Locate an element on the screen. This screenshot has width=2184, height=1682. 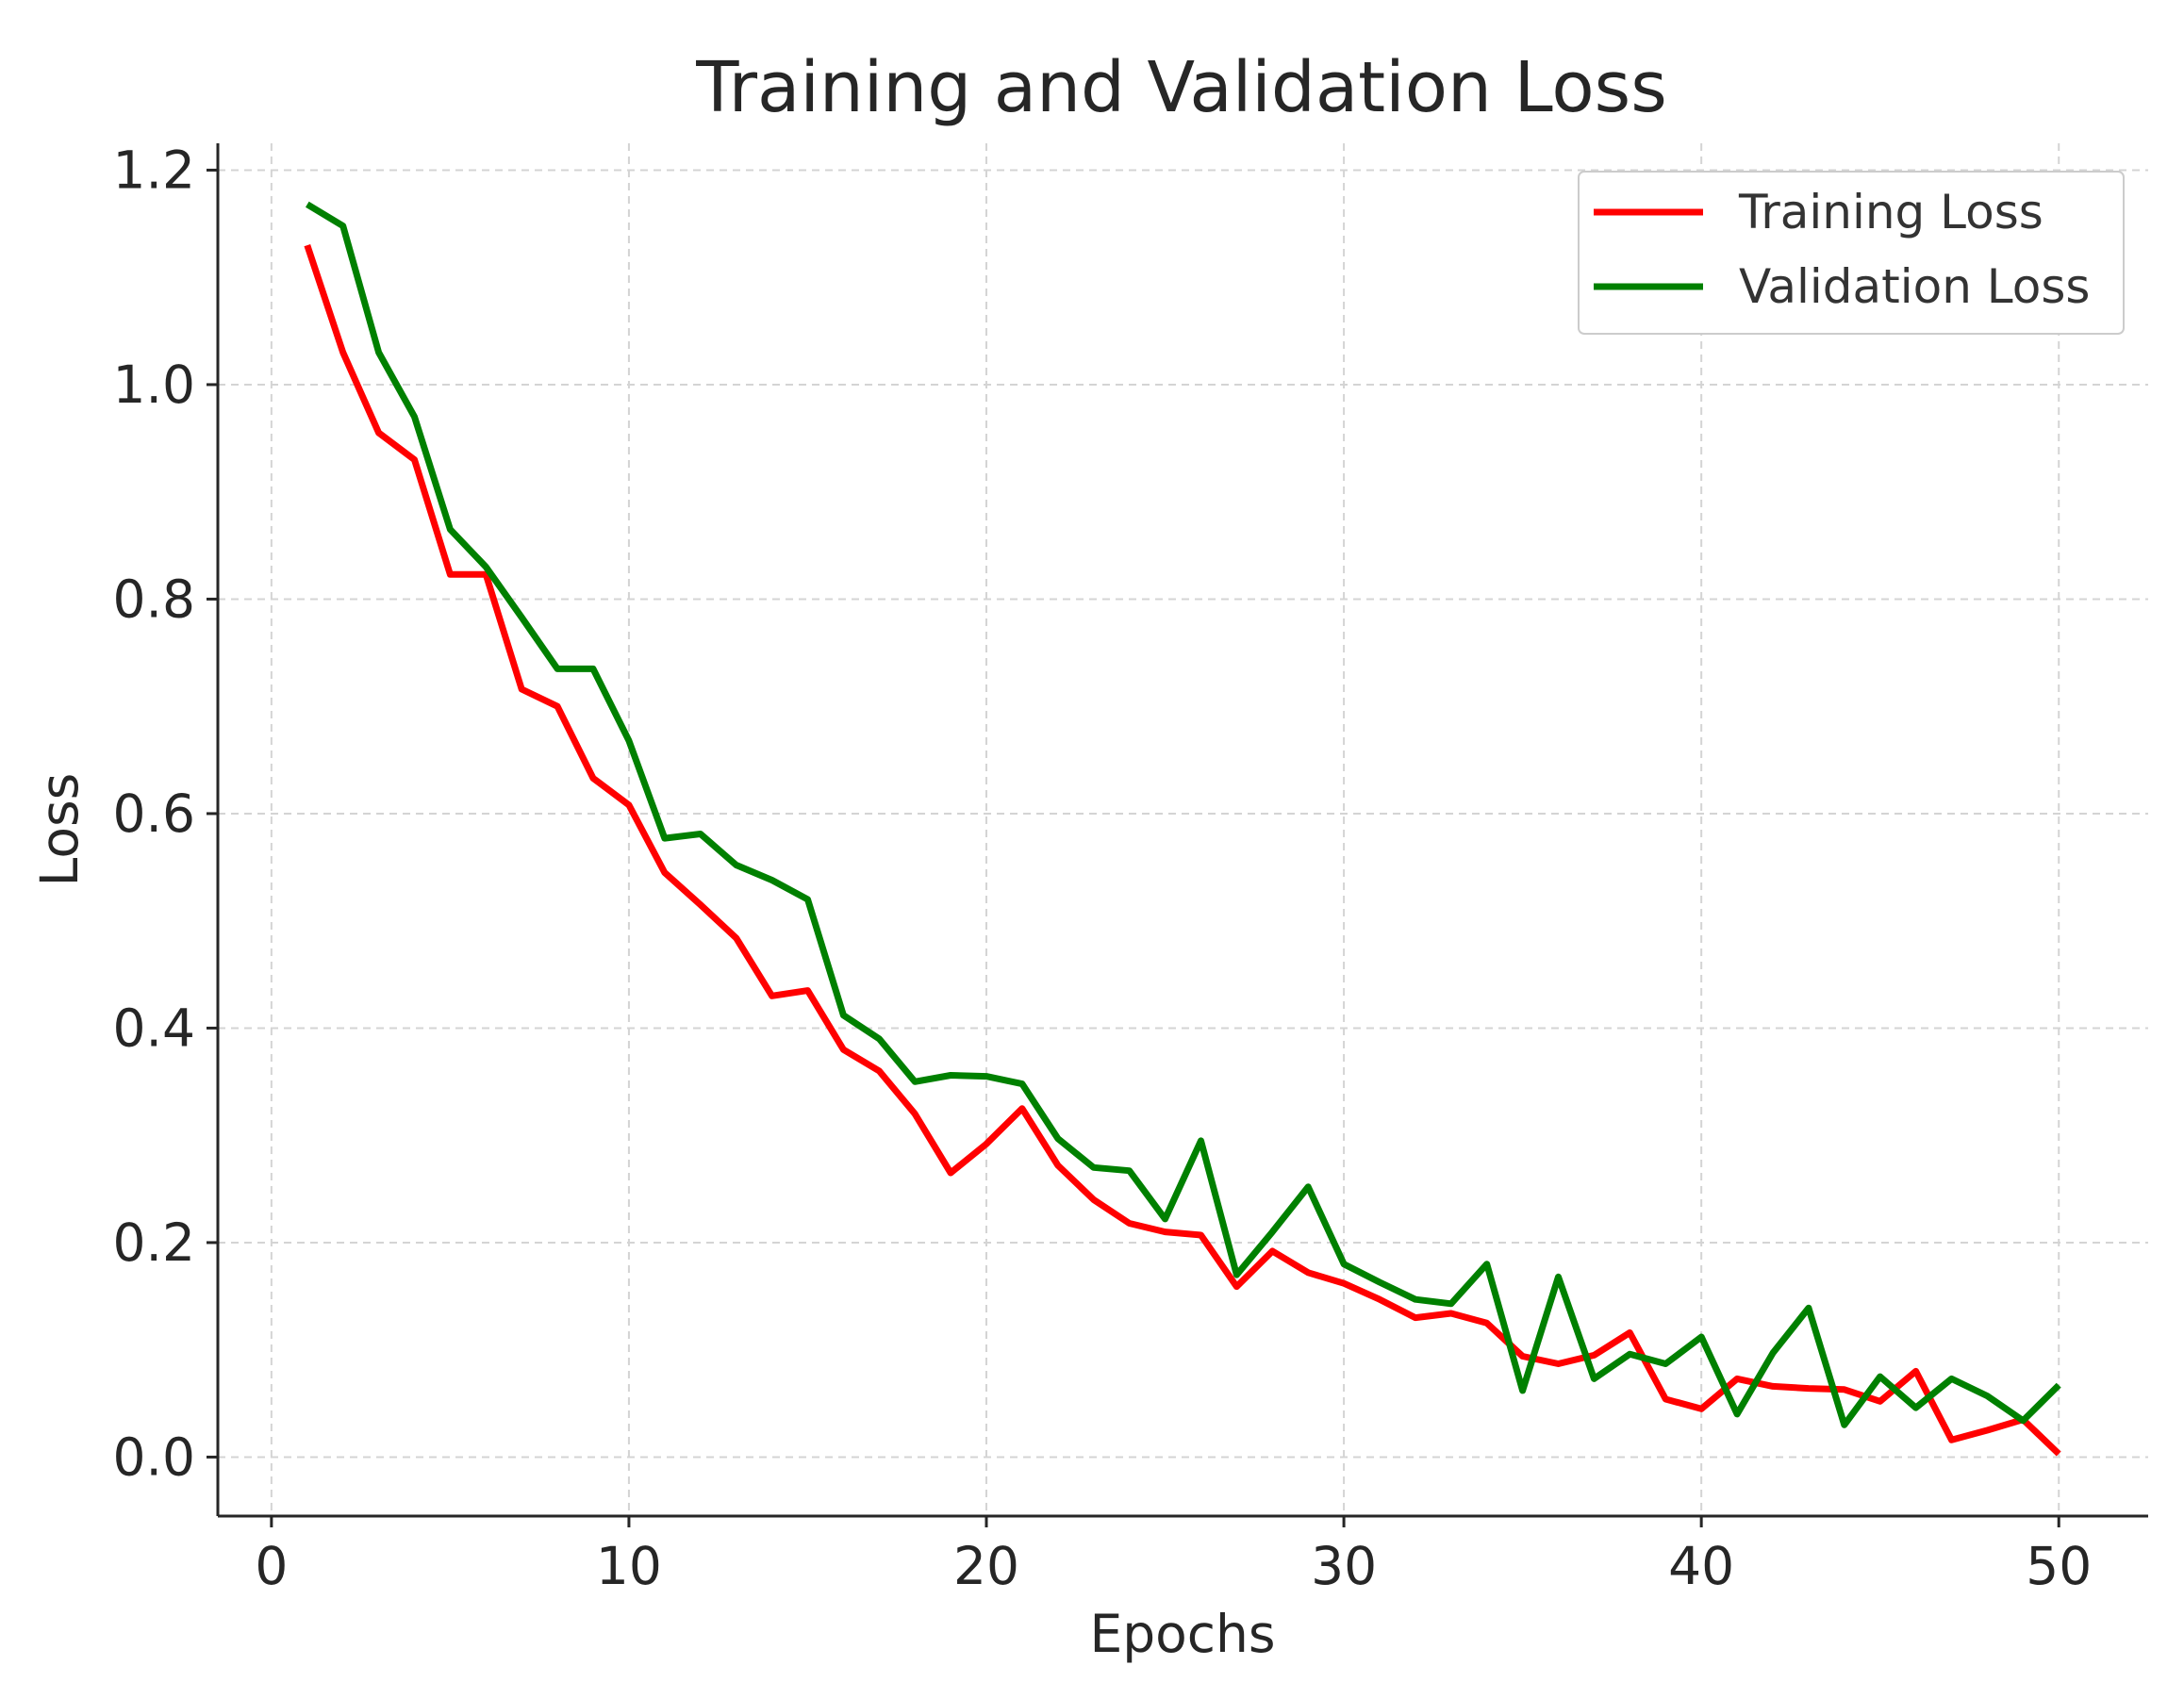
legend-box is located at coordinates (1851, 253).